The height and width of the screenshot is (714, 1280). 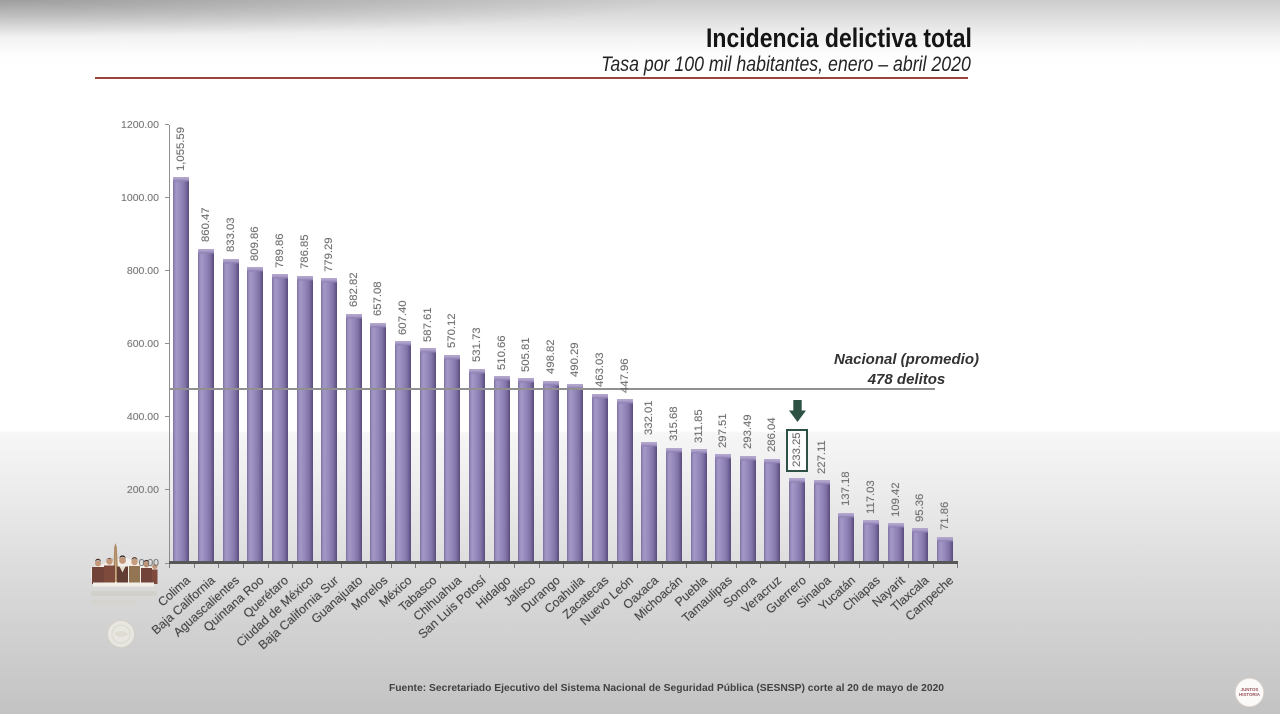 I want to click on svg-text: HISTORIA, so click(x=1250, y=694).